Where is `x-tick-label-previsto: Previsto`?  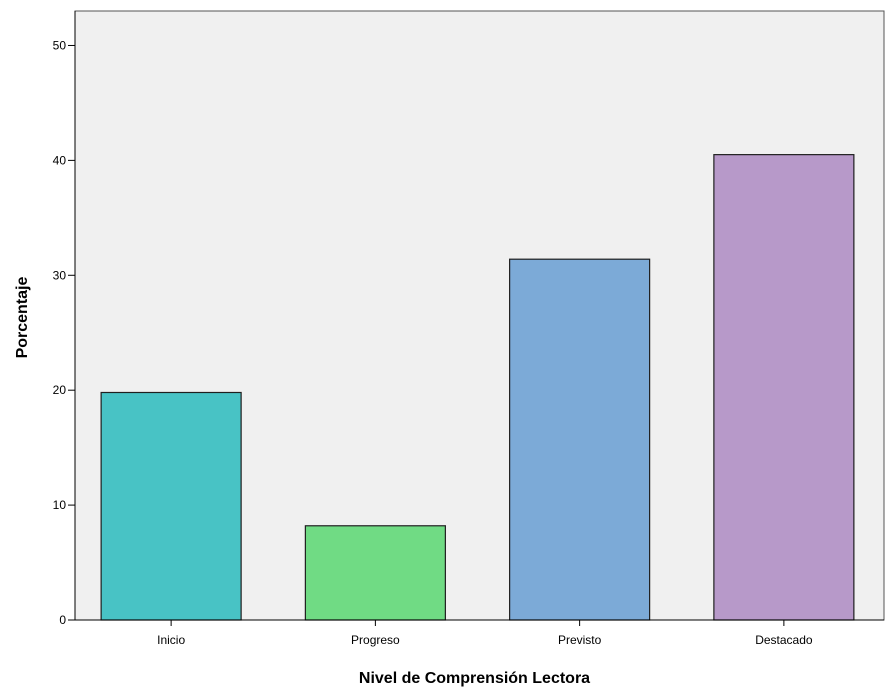
x-tick-label-previsto: Previsto is located at coordinates (580, 640).